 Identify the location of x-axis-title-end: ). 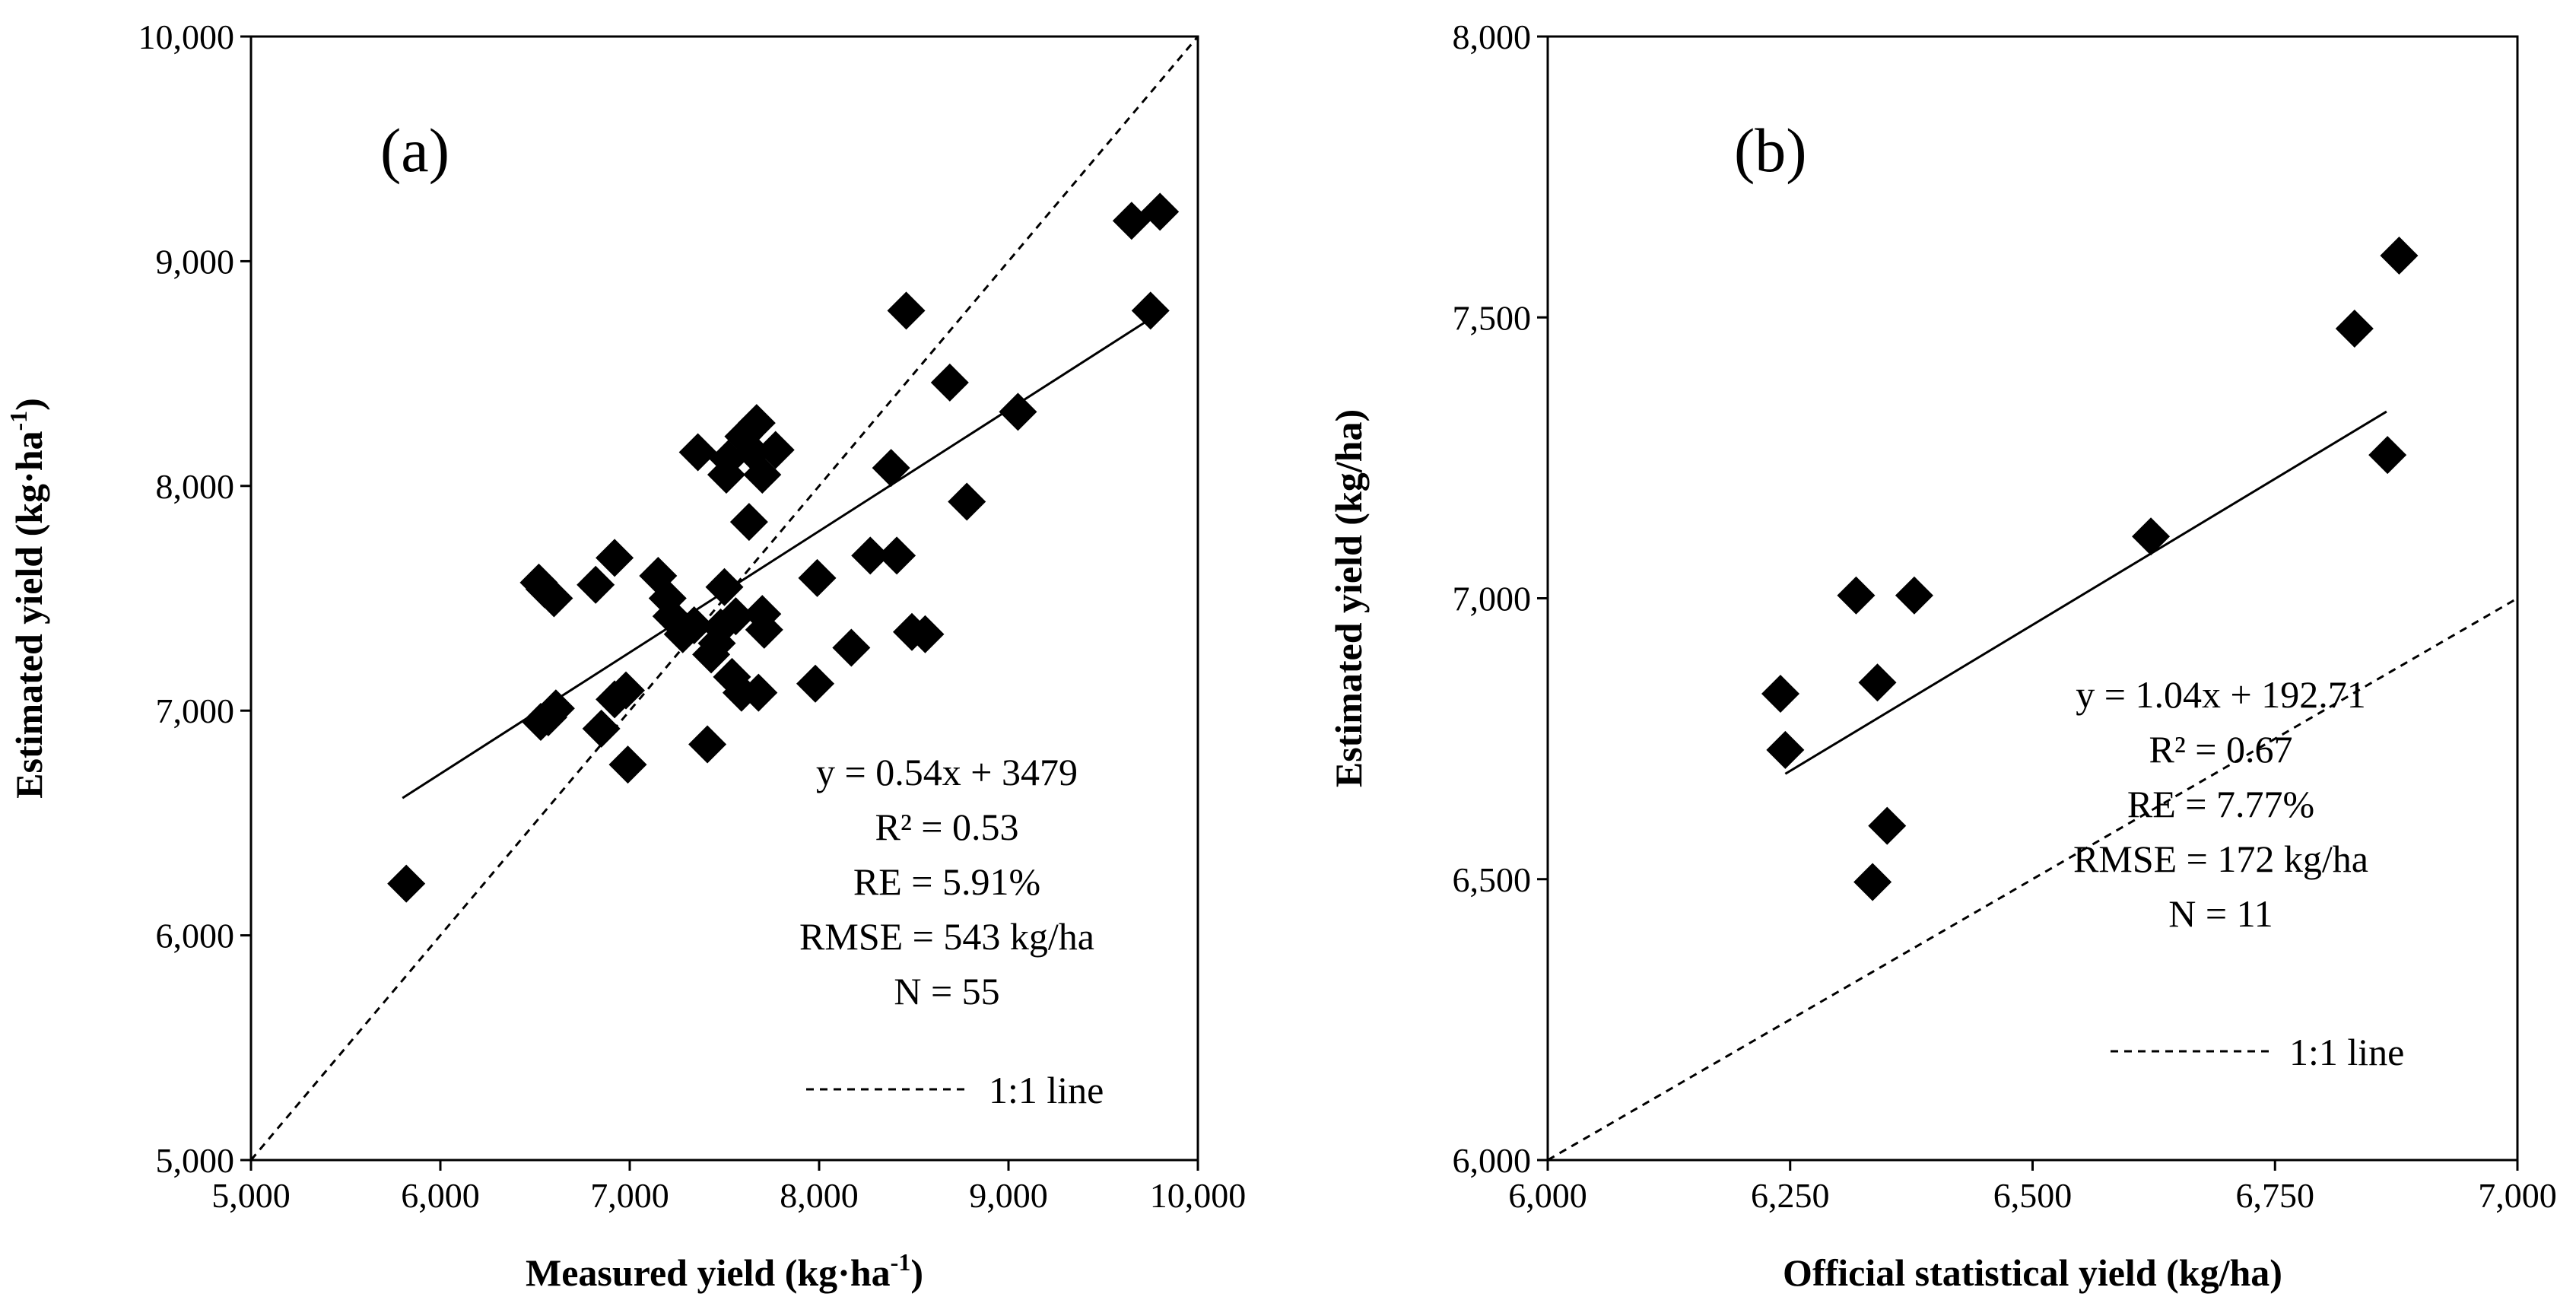
(916, 1272).